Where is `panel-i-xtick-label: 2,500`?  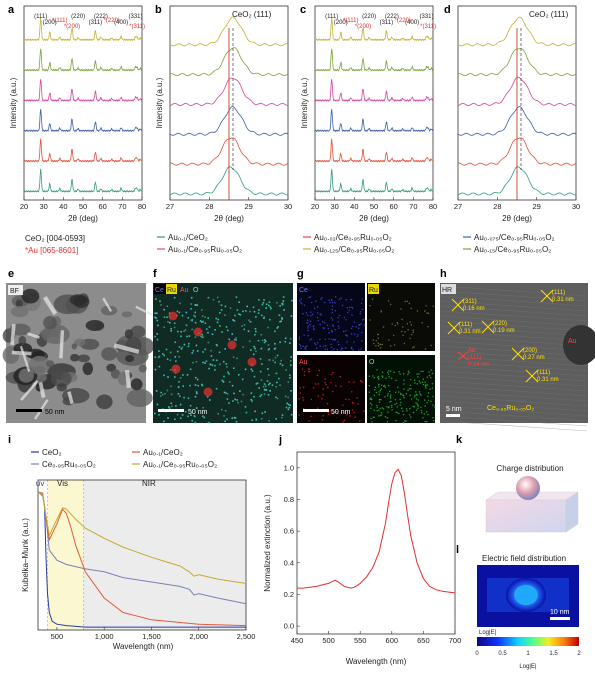 panel-i-xtick-label: 2,500 is located at coordinates (246, 636).